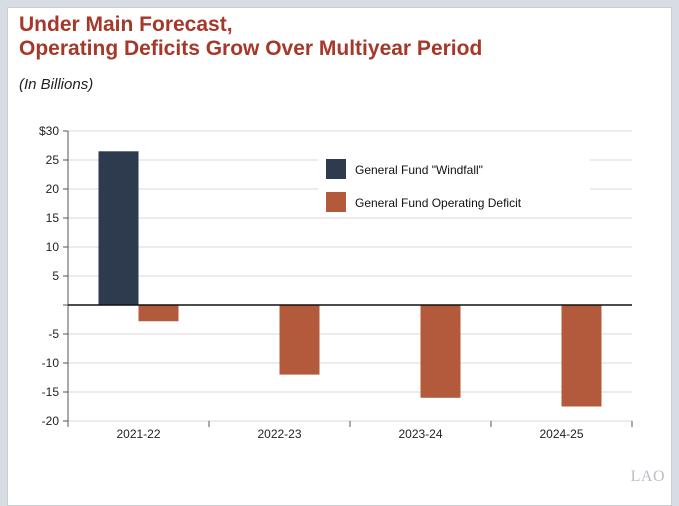 The width and height of the screenshot is (679, 506). Describe the element at coordinates (126, 24) in the screenshot. I see `chart-title-line1: Under Main Forecast,` at that location.